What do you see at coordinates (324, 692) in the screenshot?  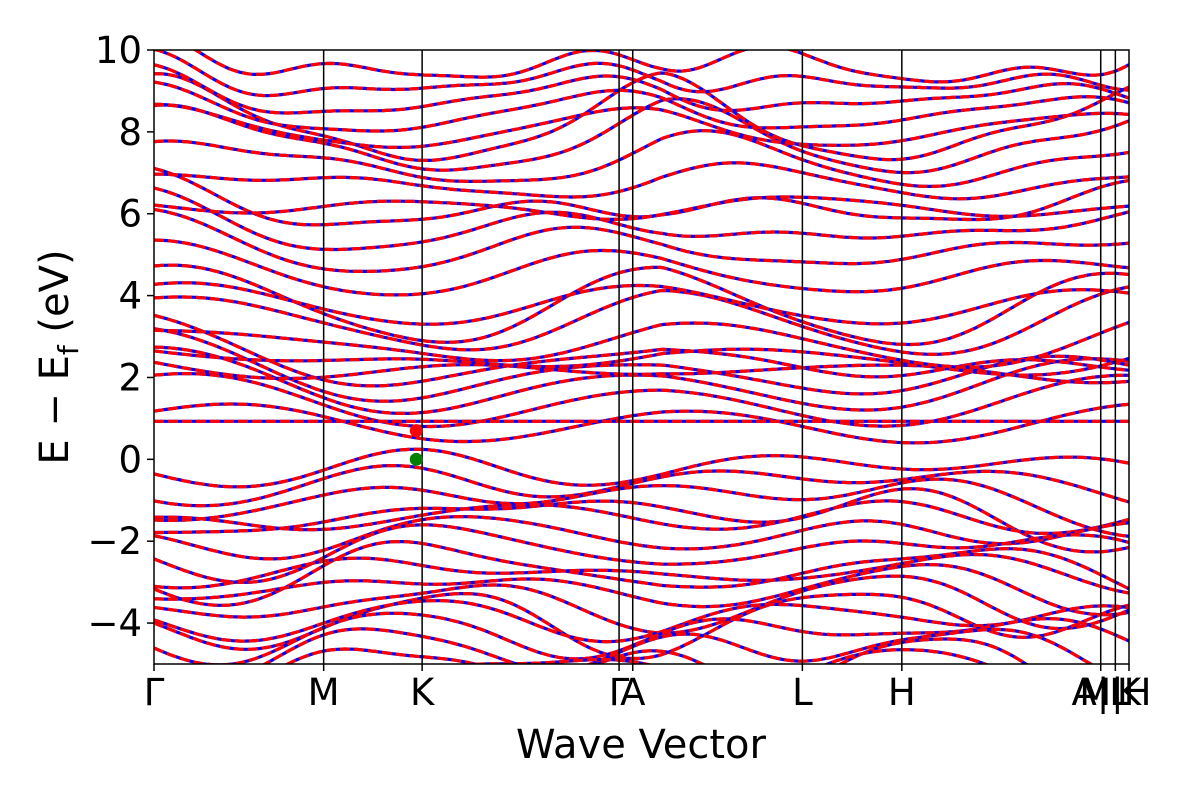 I see `x-tick-label: M` at bounding box center [324, 692].